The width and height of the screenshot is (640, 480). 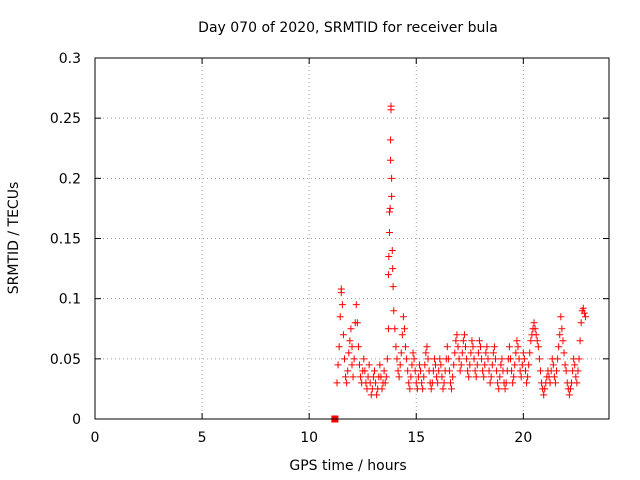 What do you see at coordinates (65, 119) in the screenshot?
I see `y-tick-label: 0.25` at bounding box center [65, 119].